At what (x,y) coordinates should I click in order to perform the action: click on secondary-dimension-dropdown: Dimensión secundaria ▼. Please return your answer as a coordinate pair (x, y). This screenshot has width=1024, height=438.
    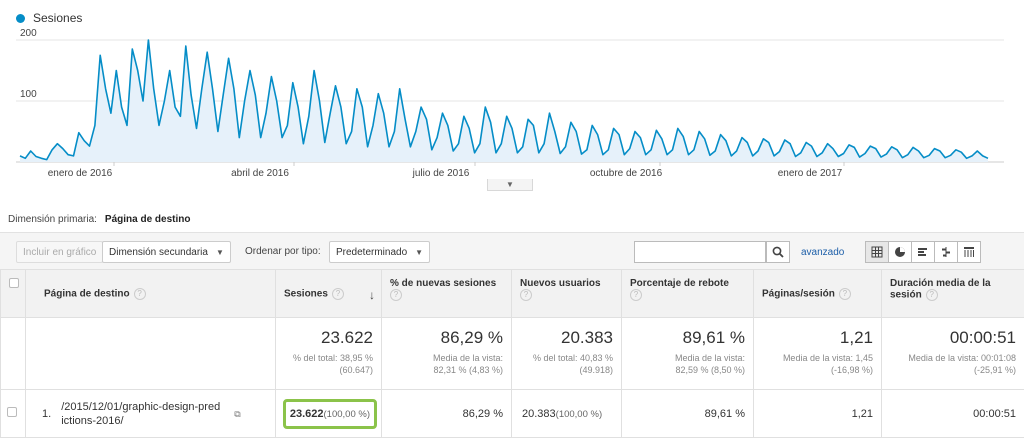
    Looking at the image, I should click on (166, 252).